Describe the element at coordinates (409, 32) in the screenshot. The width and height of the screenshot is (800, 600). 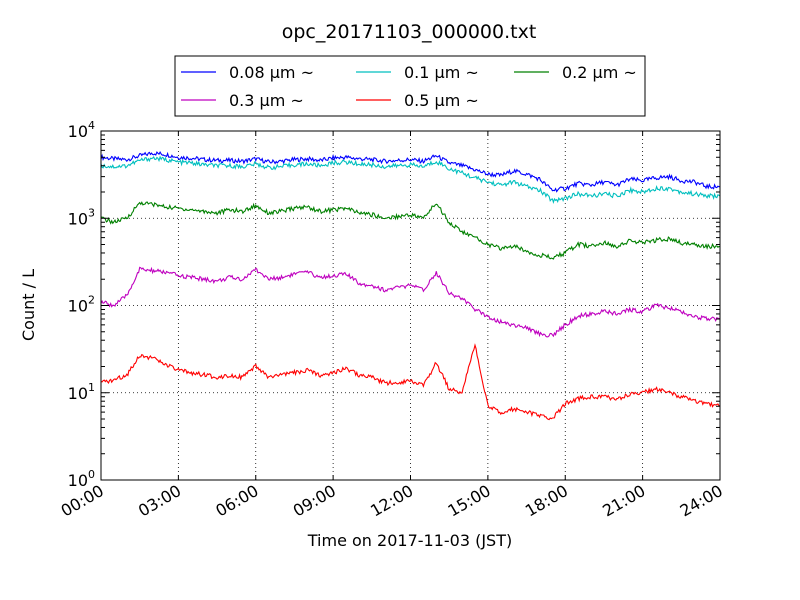
I see `chart-title: opc_20171103_000000.txt` at that location.